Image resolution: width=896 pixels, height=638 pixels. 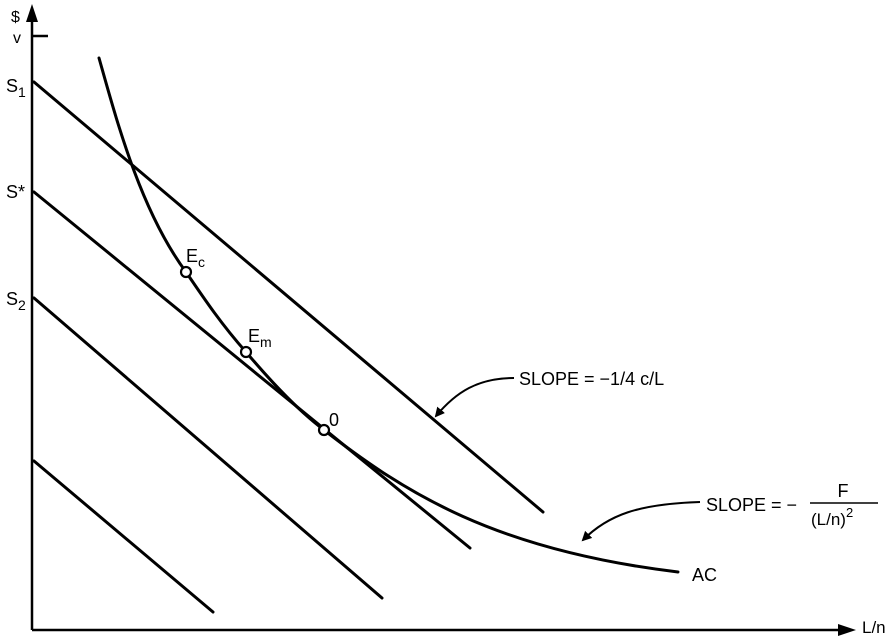 I want to click on intercept-s2-label: S2, so click(x=16, y=301).